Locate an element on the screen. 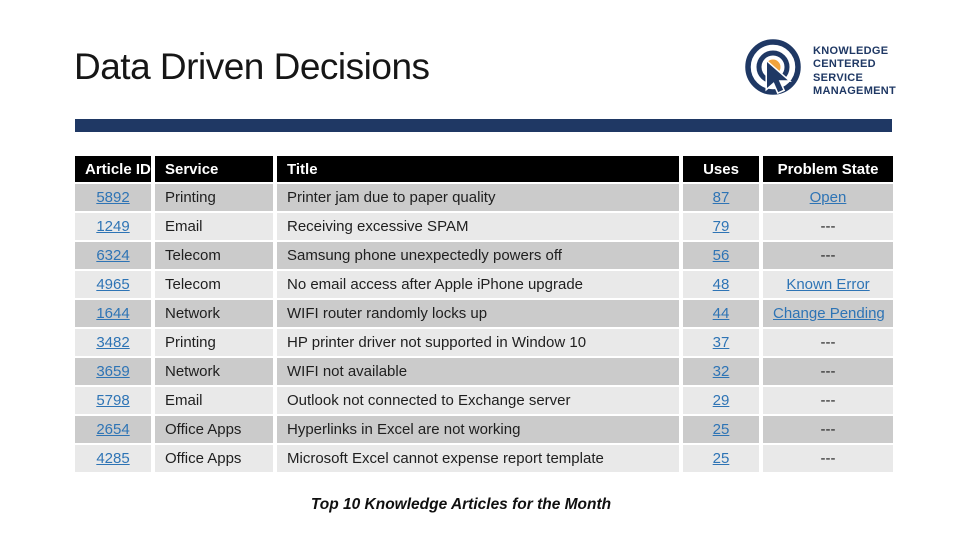 Image resolution: width=960 pixels, height=540 pixels. title-cell: Hyperlinks in Excel are not working is located at coordinates (479, 430).